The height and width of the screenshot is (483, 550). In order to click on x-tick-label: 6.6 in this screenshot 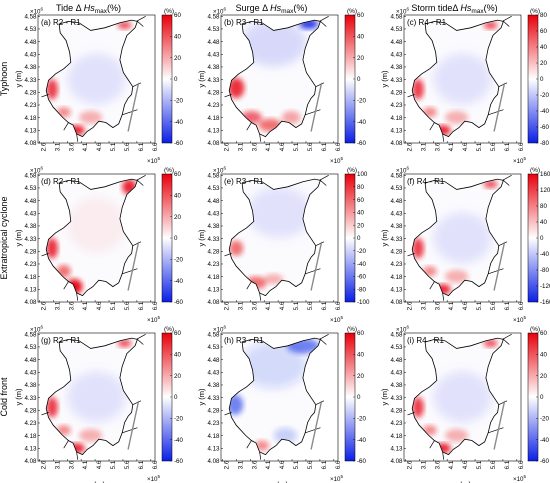, I will do `click(155, 464)`.